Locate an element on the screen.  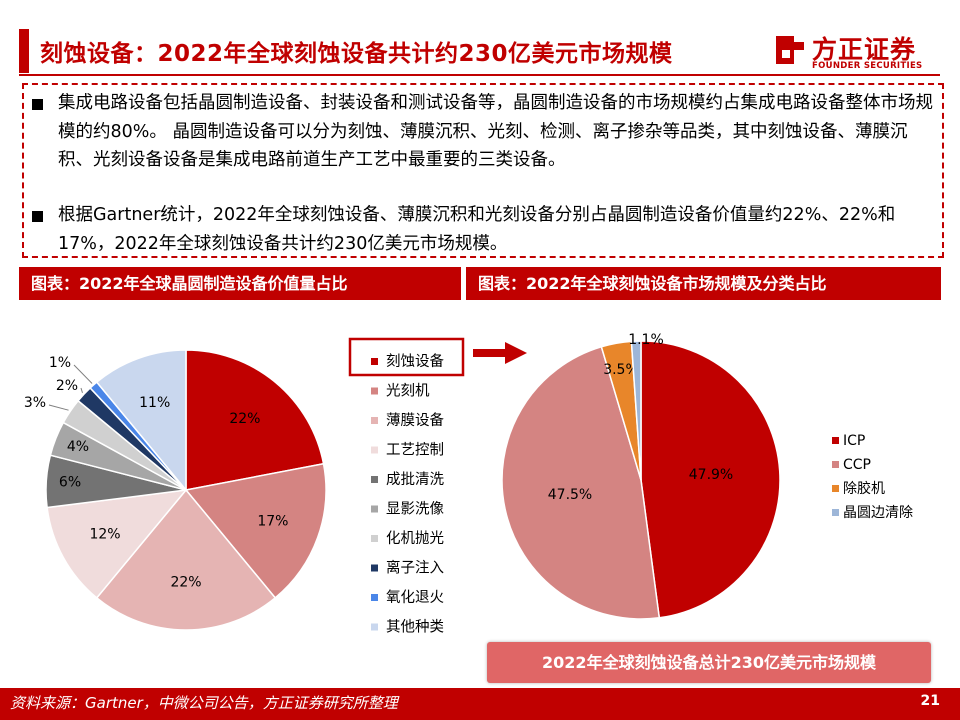
footer-bar is located at coordinates (480, 704).